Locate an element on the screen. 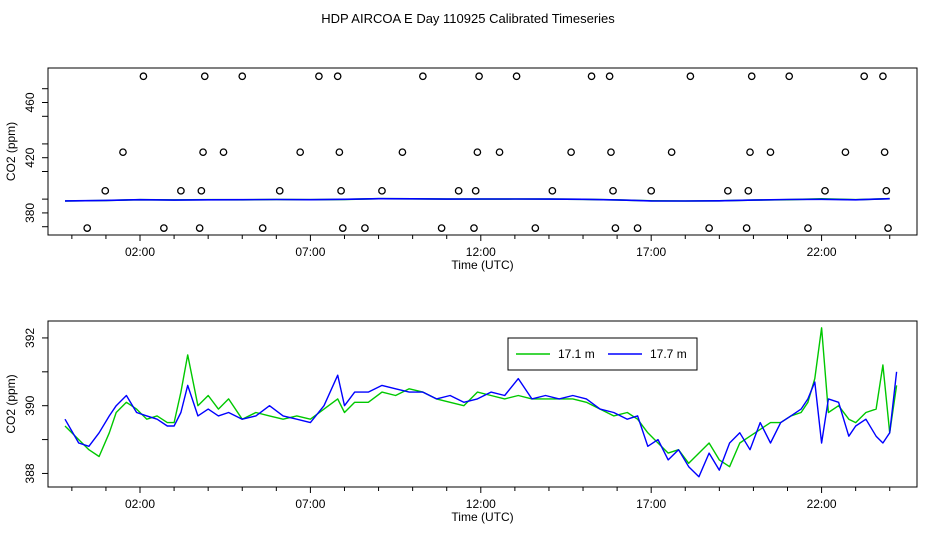  legend: 17.1 m 17.7 m is located at coordinates (602, 354).